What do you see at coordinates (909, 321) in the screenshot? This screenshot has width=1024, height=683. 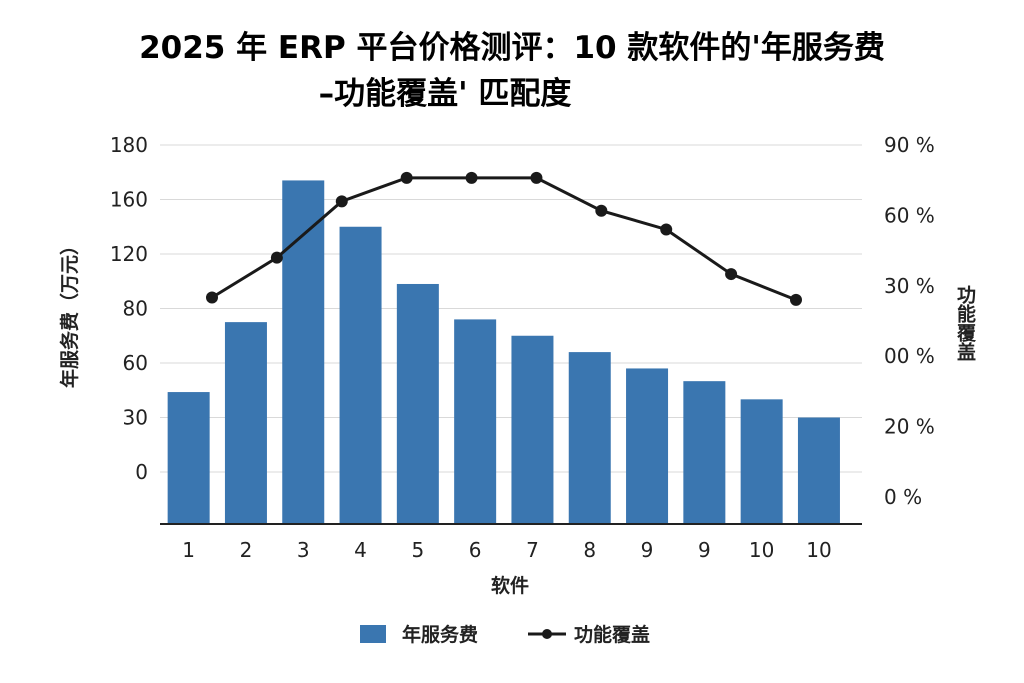 I see `right-axis-ticks: 90 % 60 % 30 % 00 % 20 % 0 %` at bounding box center [909, 321].